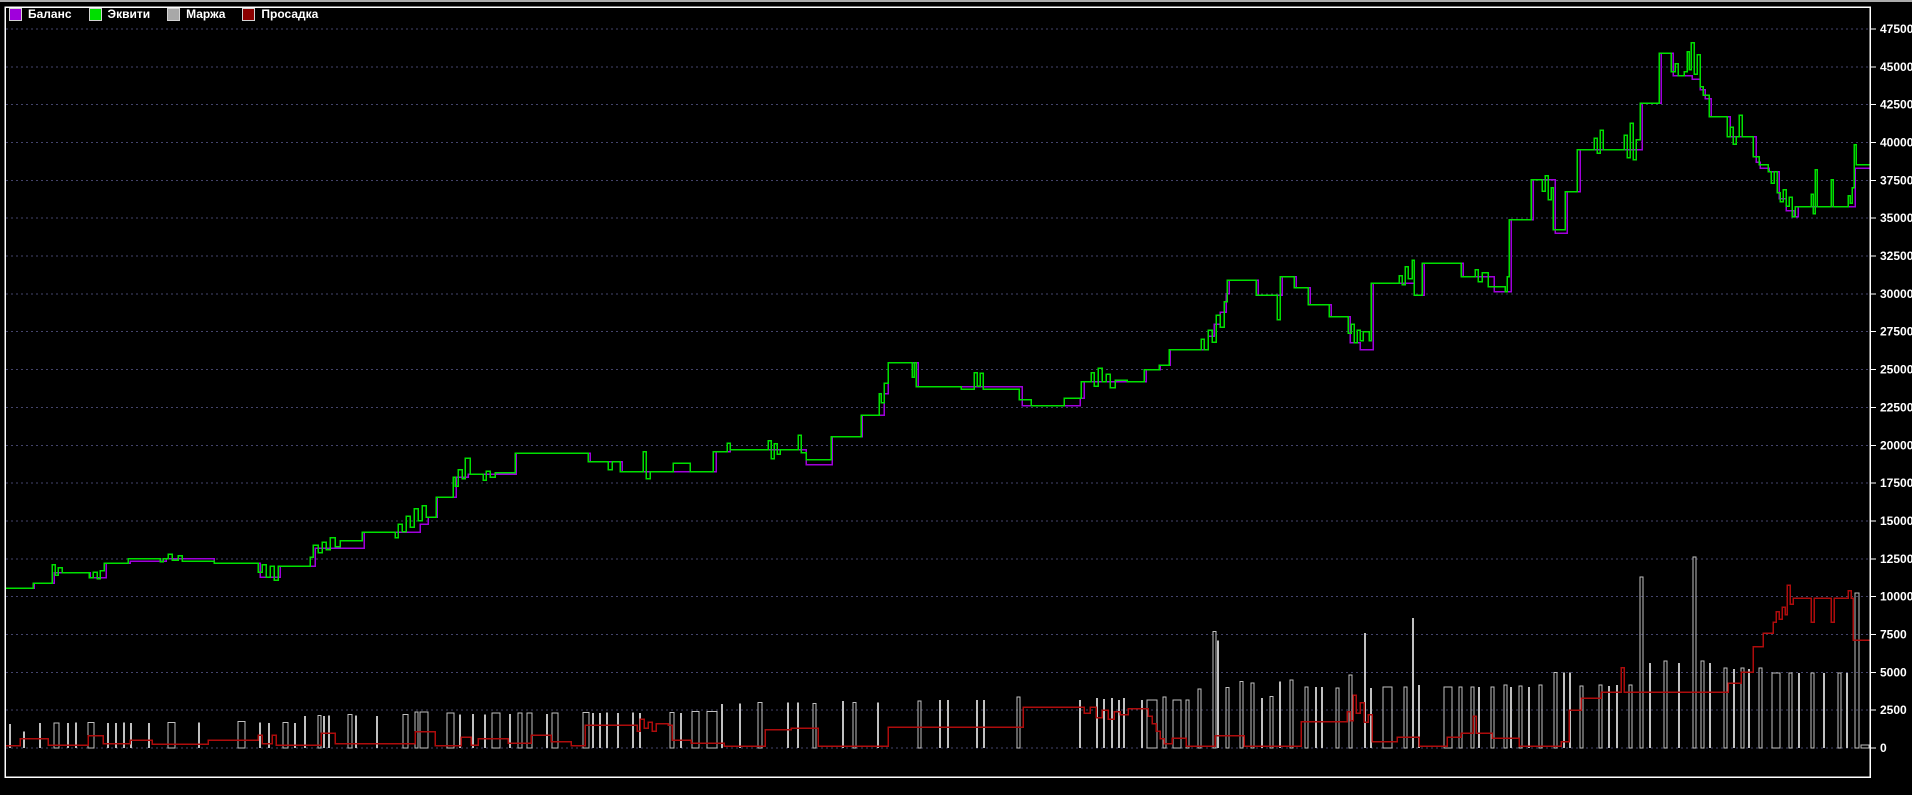 The width and height of the screenshot is (1912, 795). Describe the element at coordinates (1896, 445) in the screenshot. I see `axis-tick-label: 20000` at that location.